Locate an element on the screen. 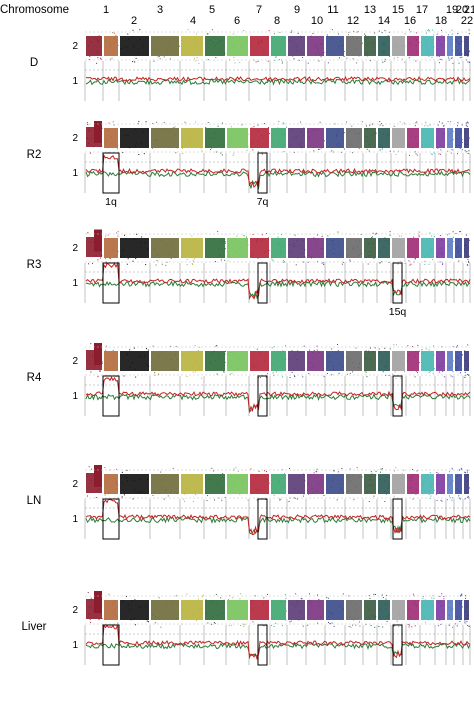 The width and height of the screenshot is (474, 721). highlight-box-7q is located at coordinates (262, 283).